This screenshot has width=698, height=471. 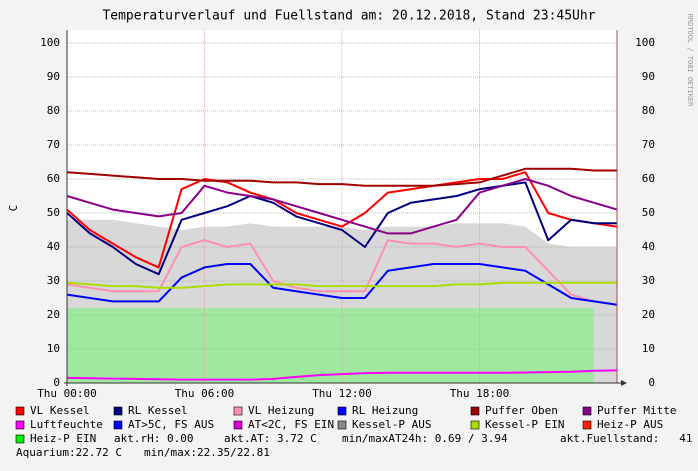 I want to click on x-tick-label: Thu 00:00, so click(x=67, y=393).